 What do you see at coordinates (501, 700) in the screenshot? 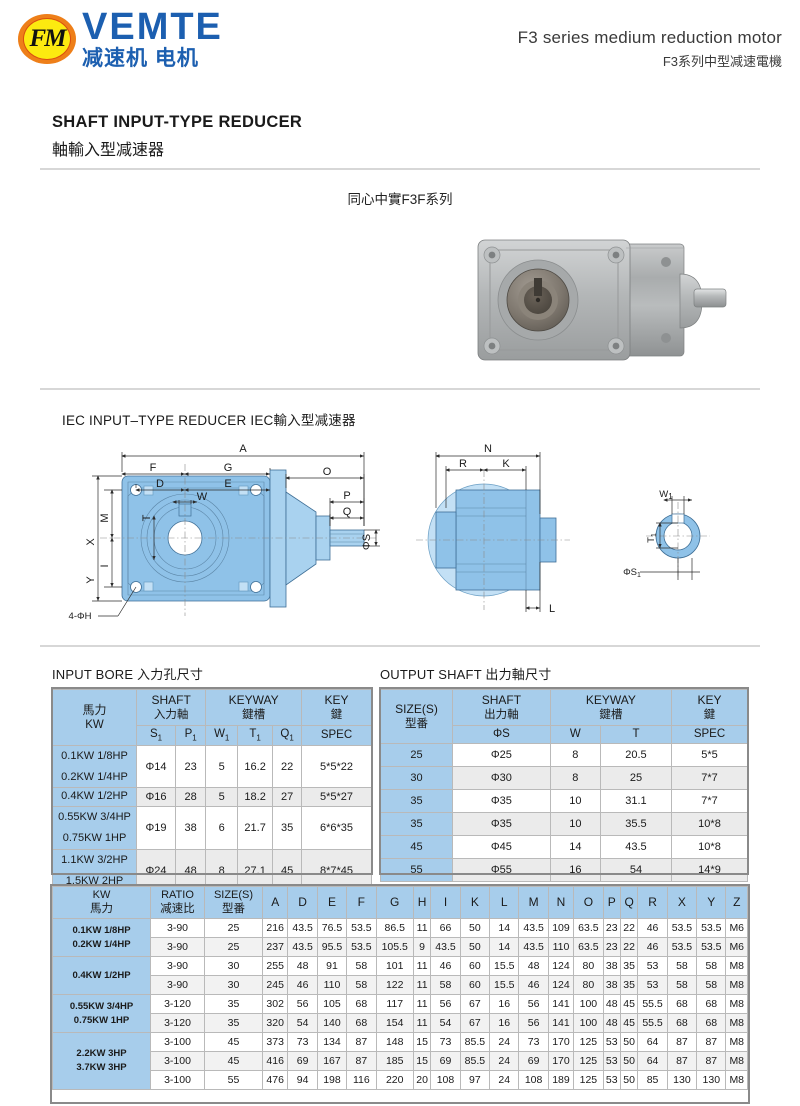
I see `header-shaft-en: SHAFT` at bounding box center [501, 700].